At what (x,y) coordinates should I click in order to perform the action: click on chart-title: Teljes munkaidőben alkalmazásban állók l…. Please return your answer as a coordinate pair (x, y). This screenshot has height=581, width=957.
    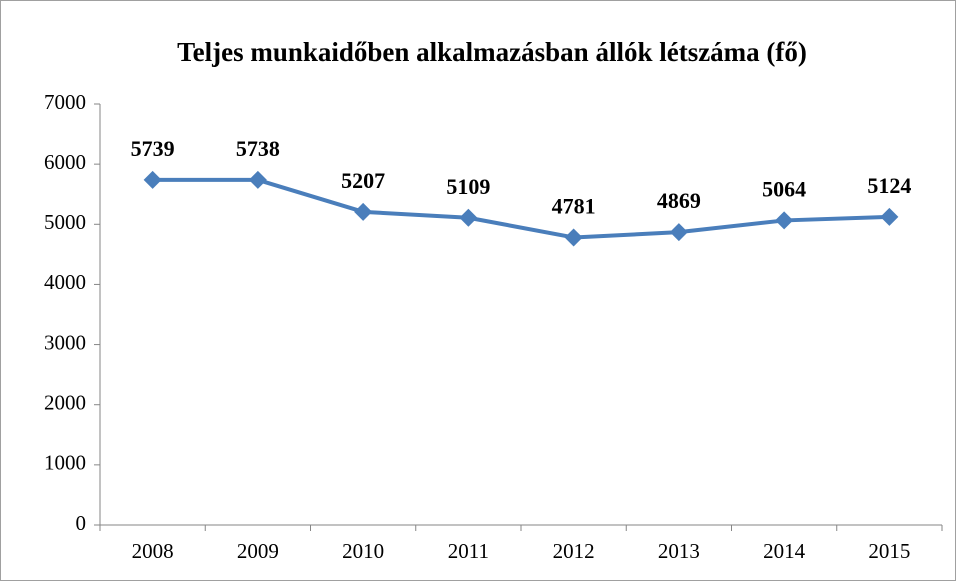
    Looking at the image, I should click on (492, 52).